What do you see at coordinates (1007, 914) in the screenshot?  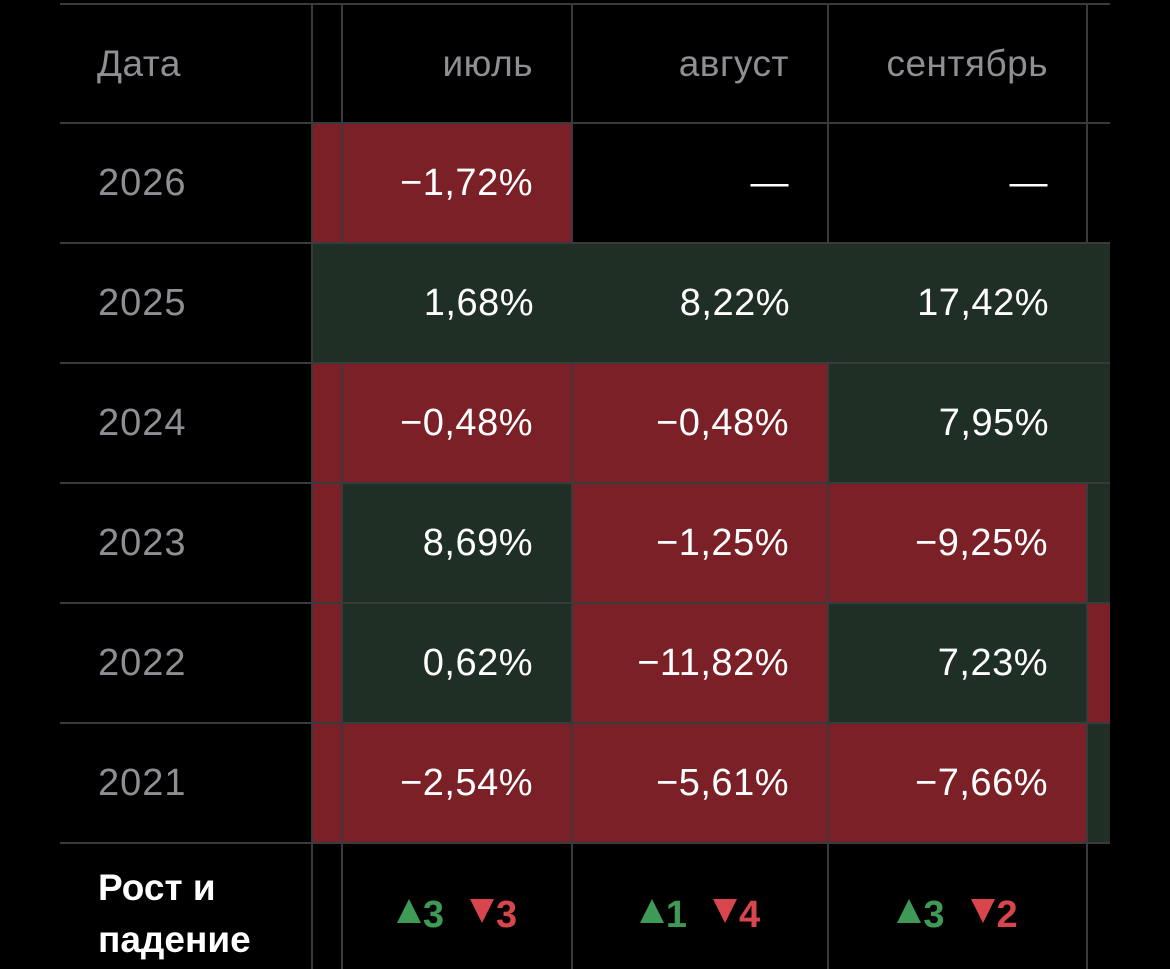 I see `down-count-value: 2` at bounding box center [1007, 914].